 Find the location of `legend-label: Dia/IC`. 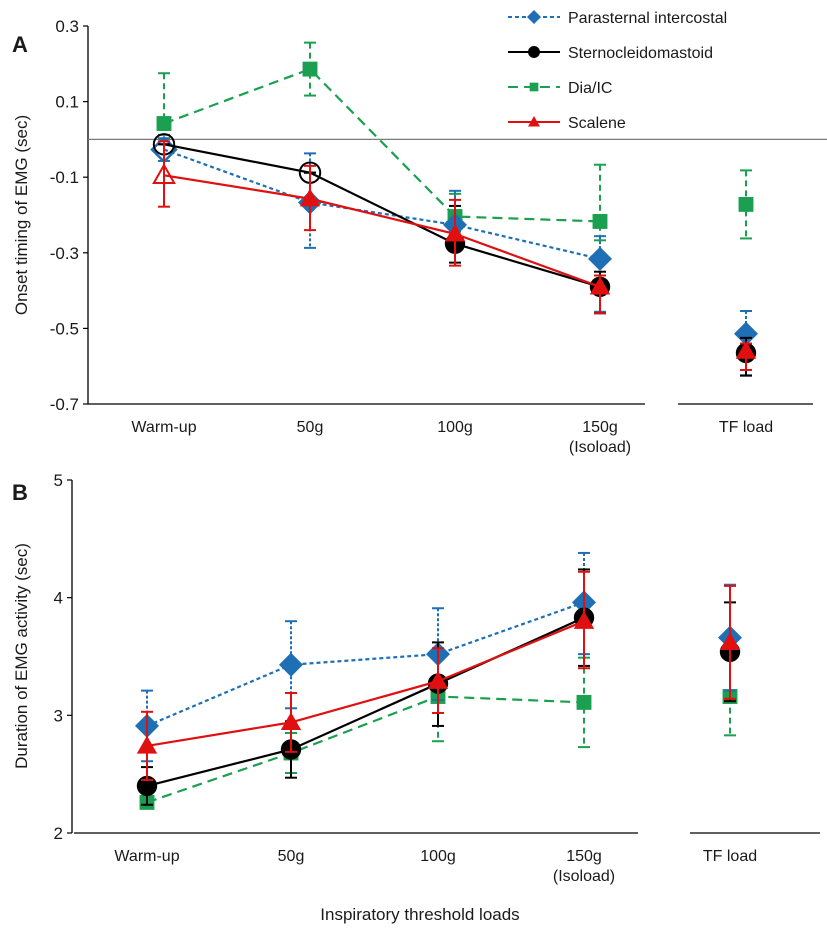

legend-label: Dia/IC is located at coordinates (590, 88).